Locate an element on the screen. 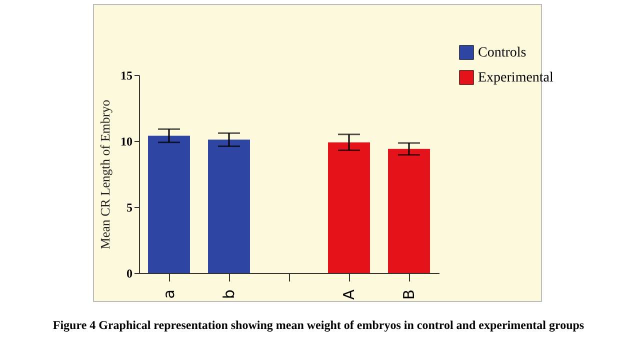 This screenshot has height=347, width=637. caption: Figure 4 Graphical representation showing mean weight of embryos in control and experimental groups is located at coordinates (319, 325).